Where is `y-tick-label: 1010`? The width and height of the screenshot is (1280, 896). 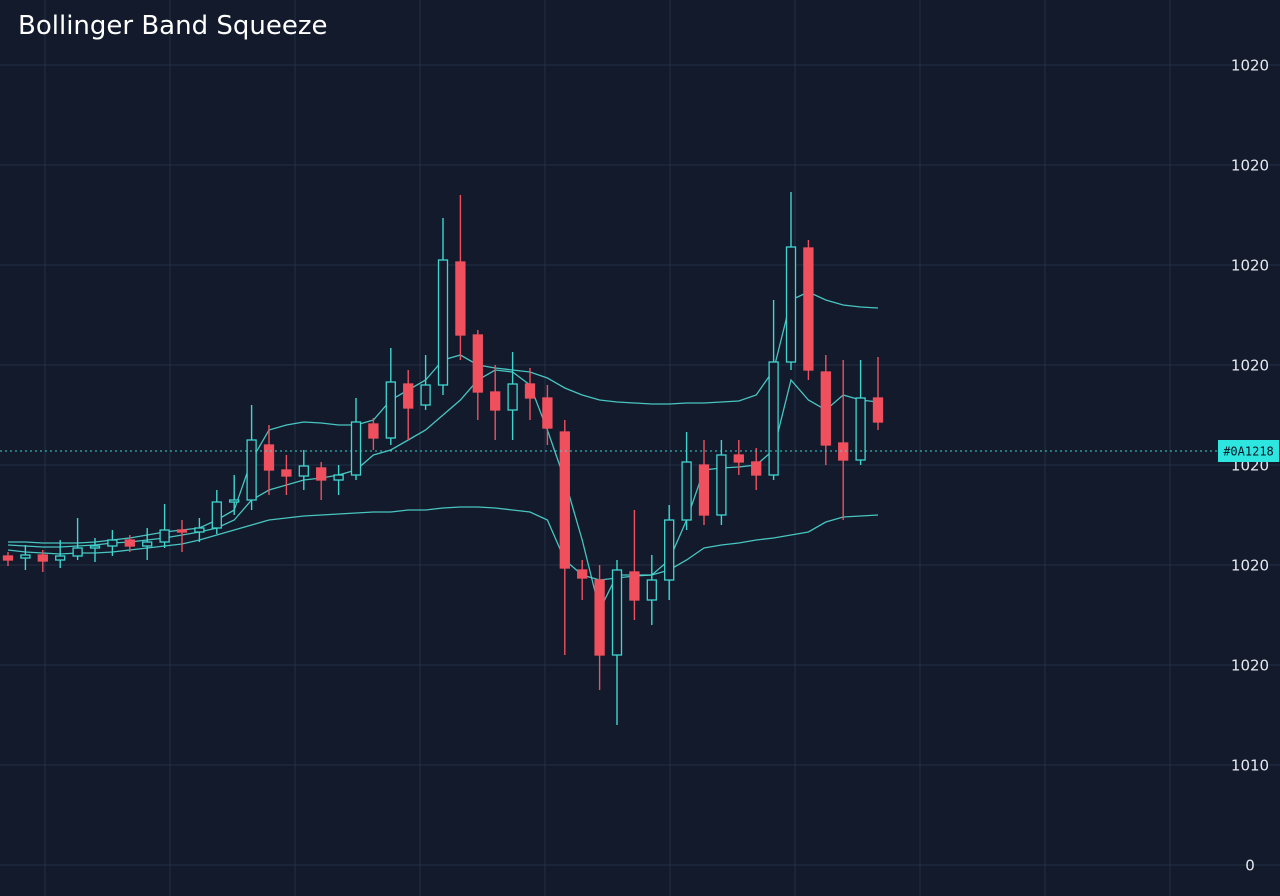
y-tick-label: 1010 is located at coordinates (1250, 766).